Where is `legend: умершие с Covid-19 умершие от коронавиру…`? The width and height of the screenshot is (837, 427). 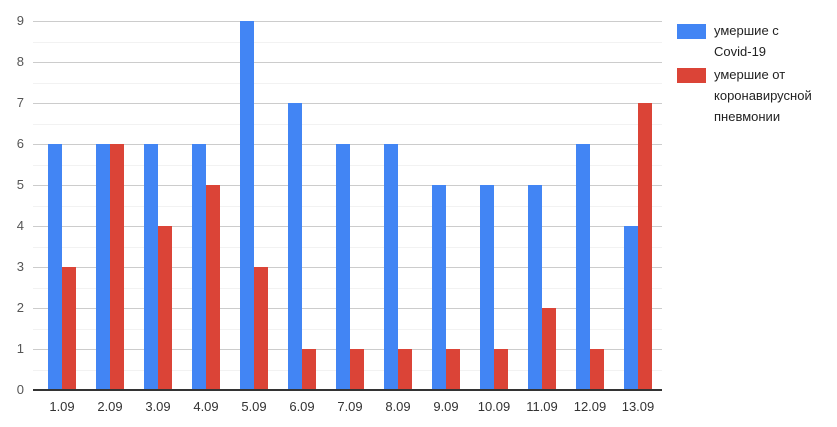
legend: умершие с Covid-19 умершие от коронавиру… is located at coordinates (752, 74).